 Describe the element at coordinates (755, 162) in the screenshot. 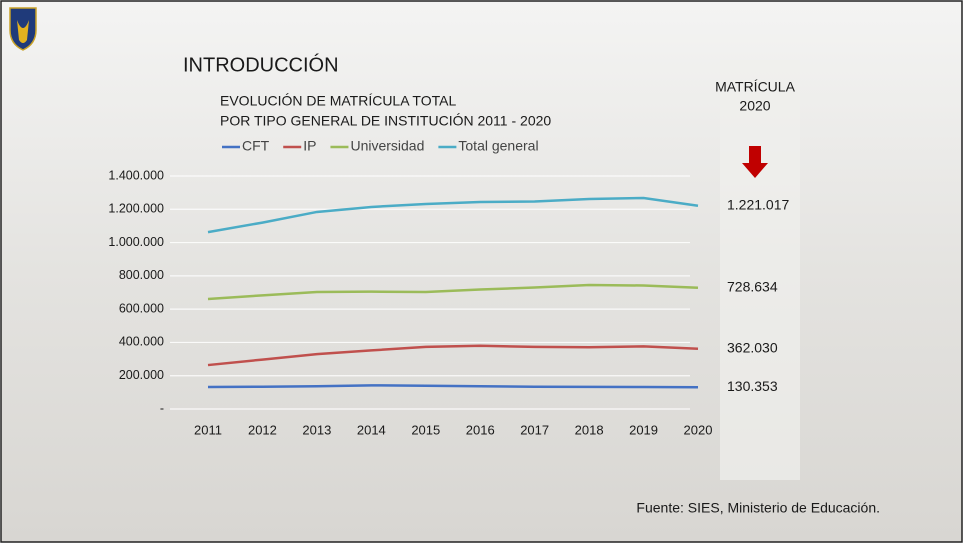

I see `arrow` at that location.